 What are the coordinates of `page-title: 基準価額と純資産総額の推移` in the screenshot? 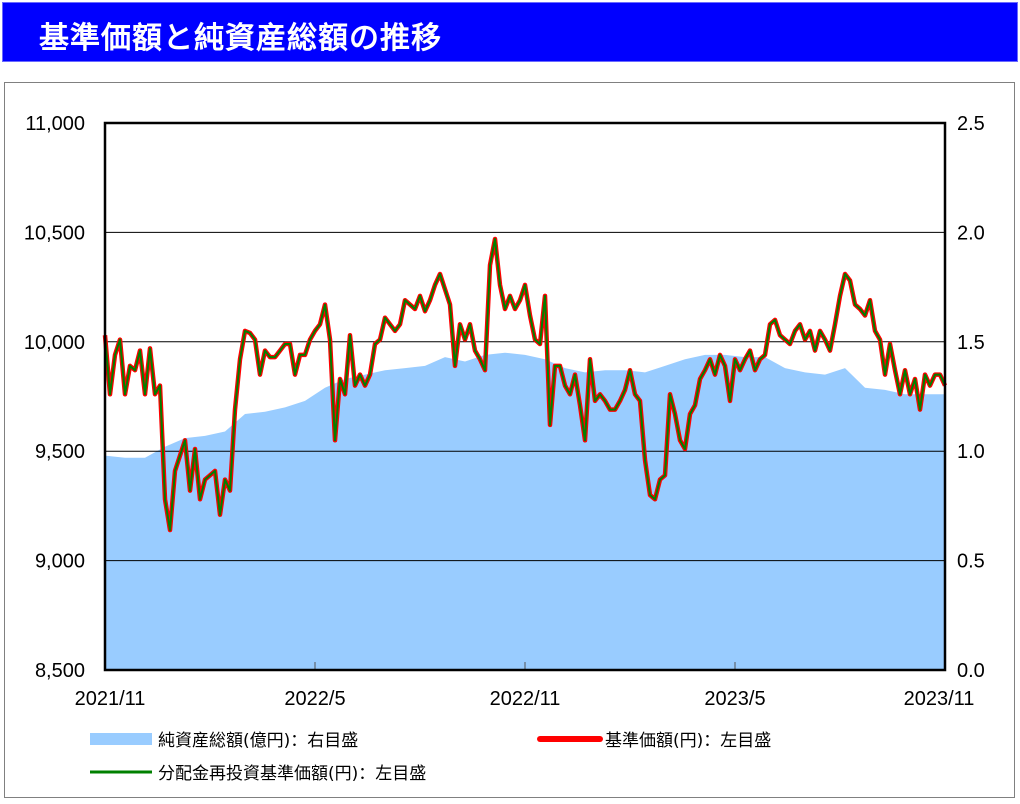 It's located at (240, 38).